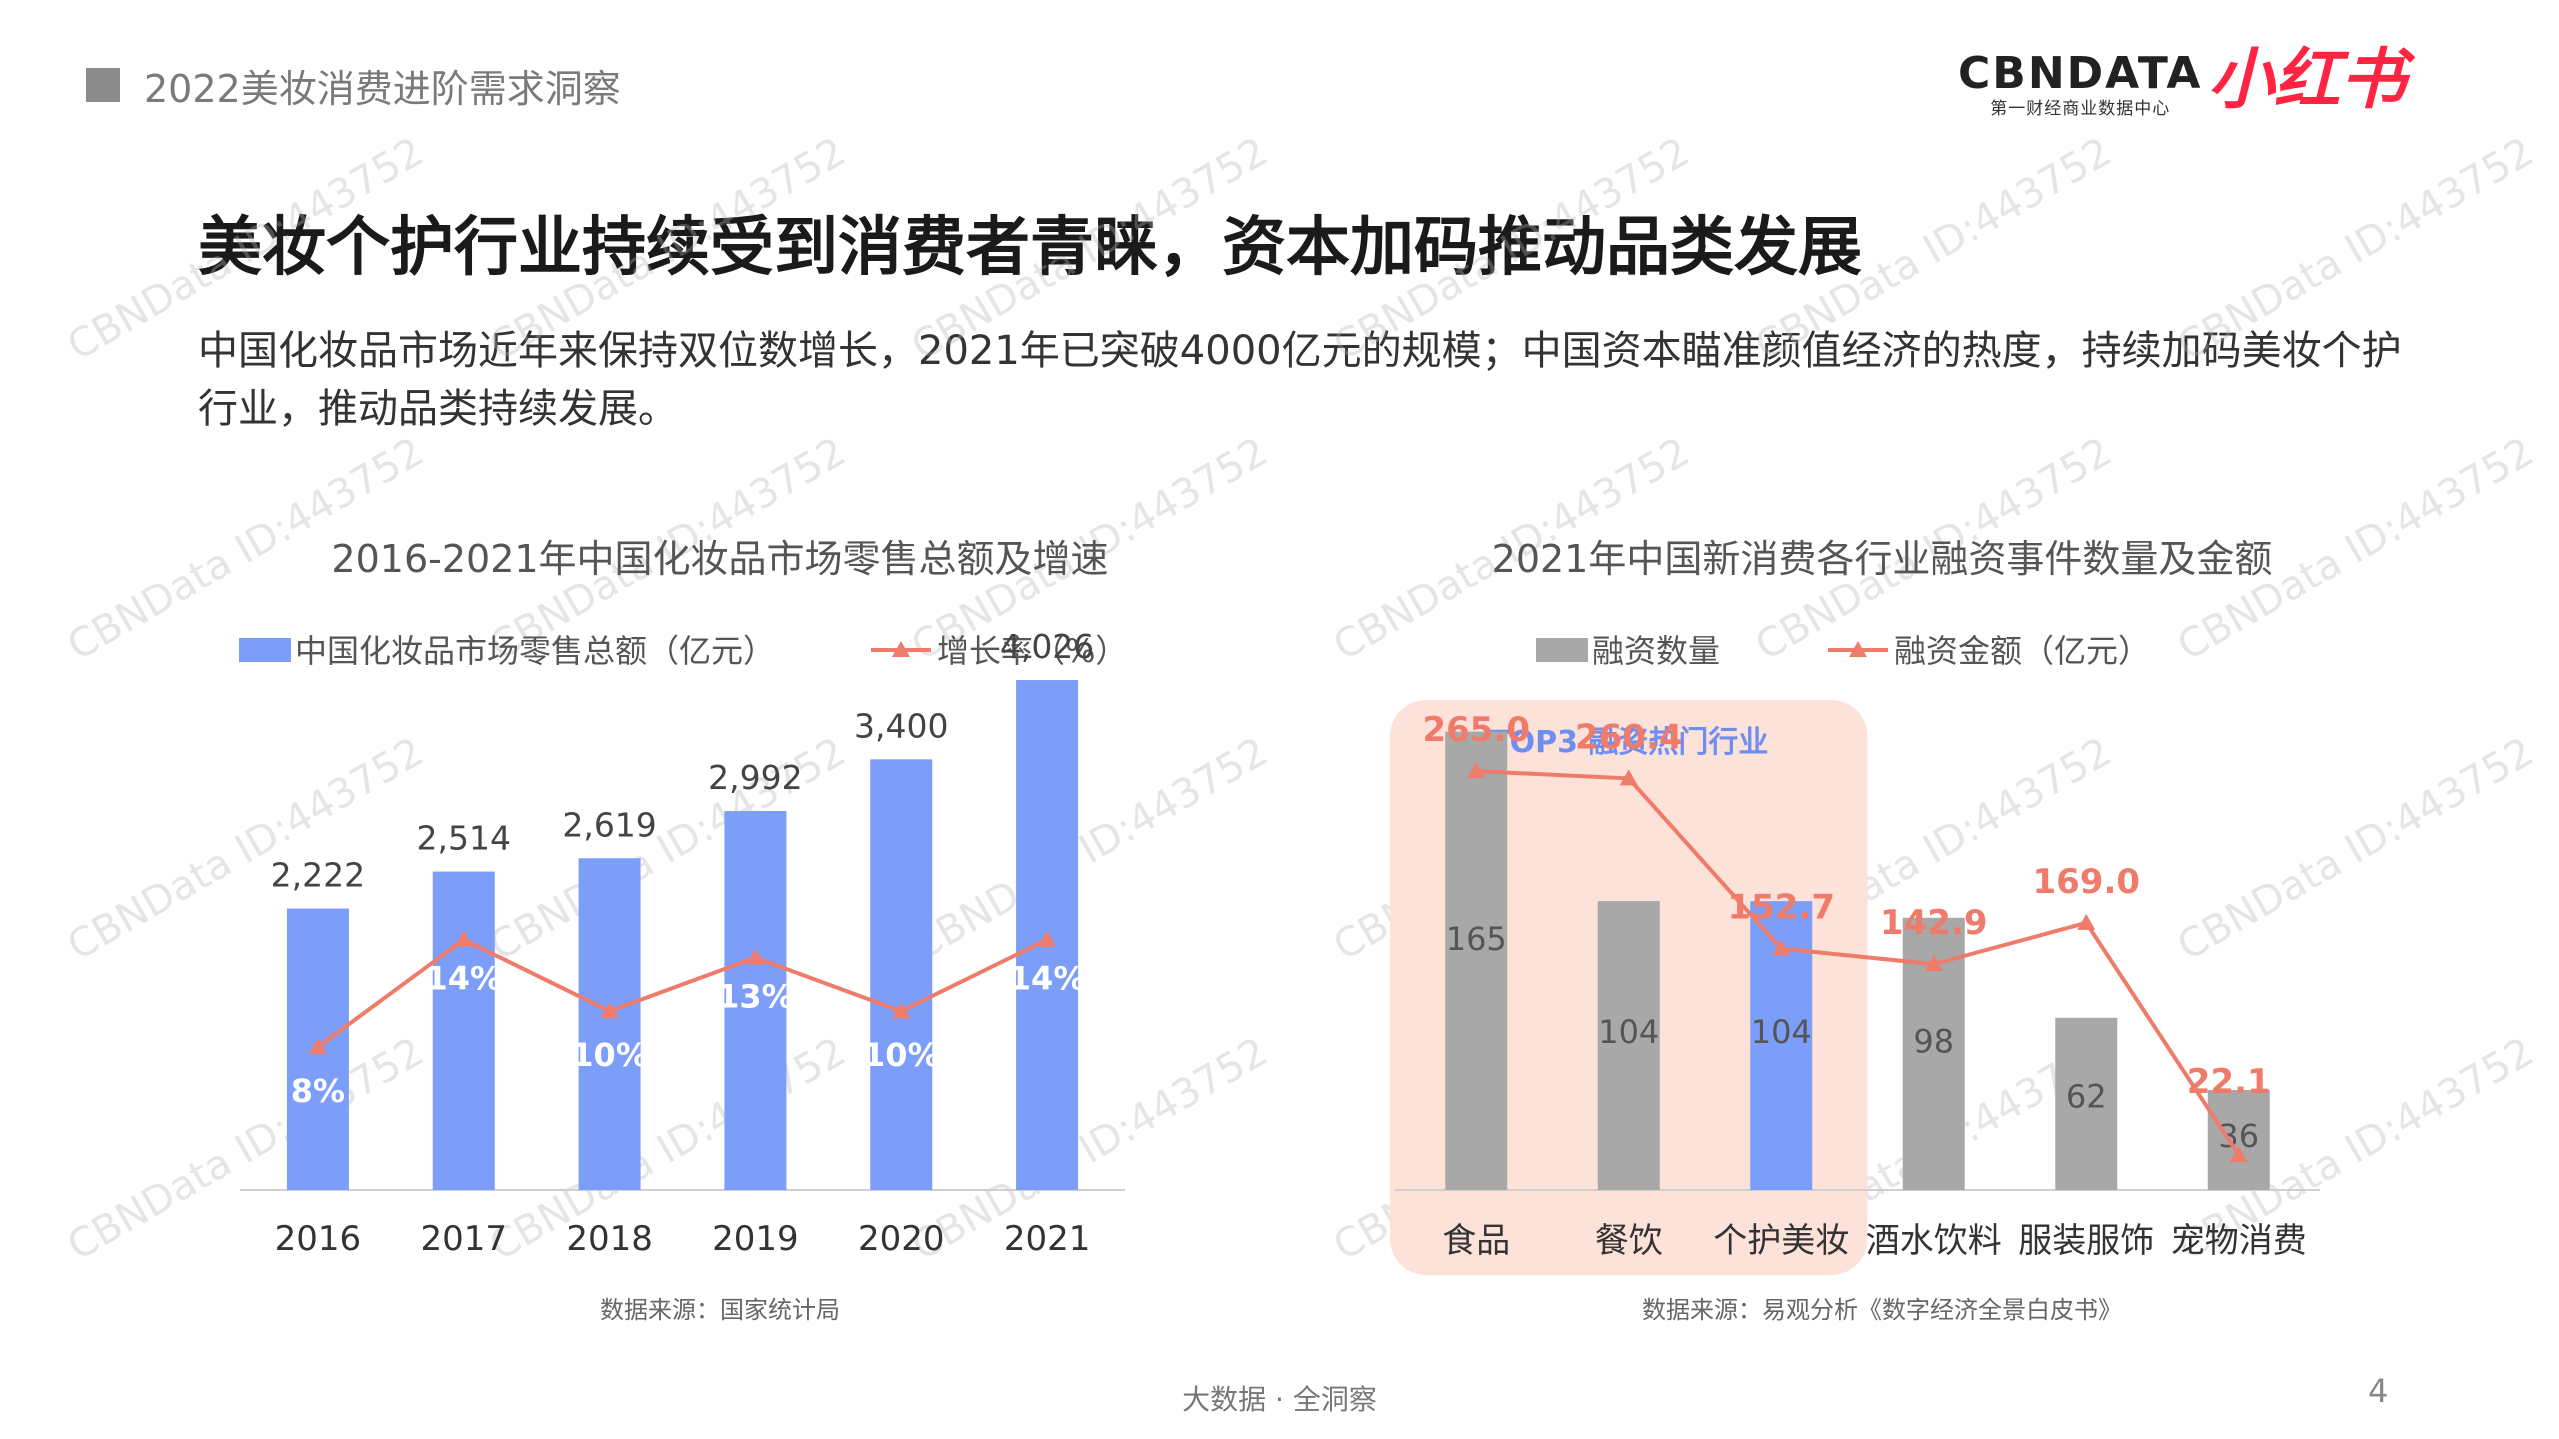  Describe the element at coordinates (1933, 1041) in the screenshot. I see `bar-value-label: 98` at that location.